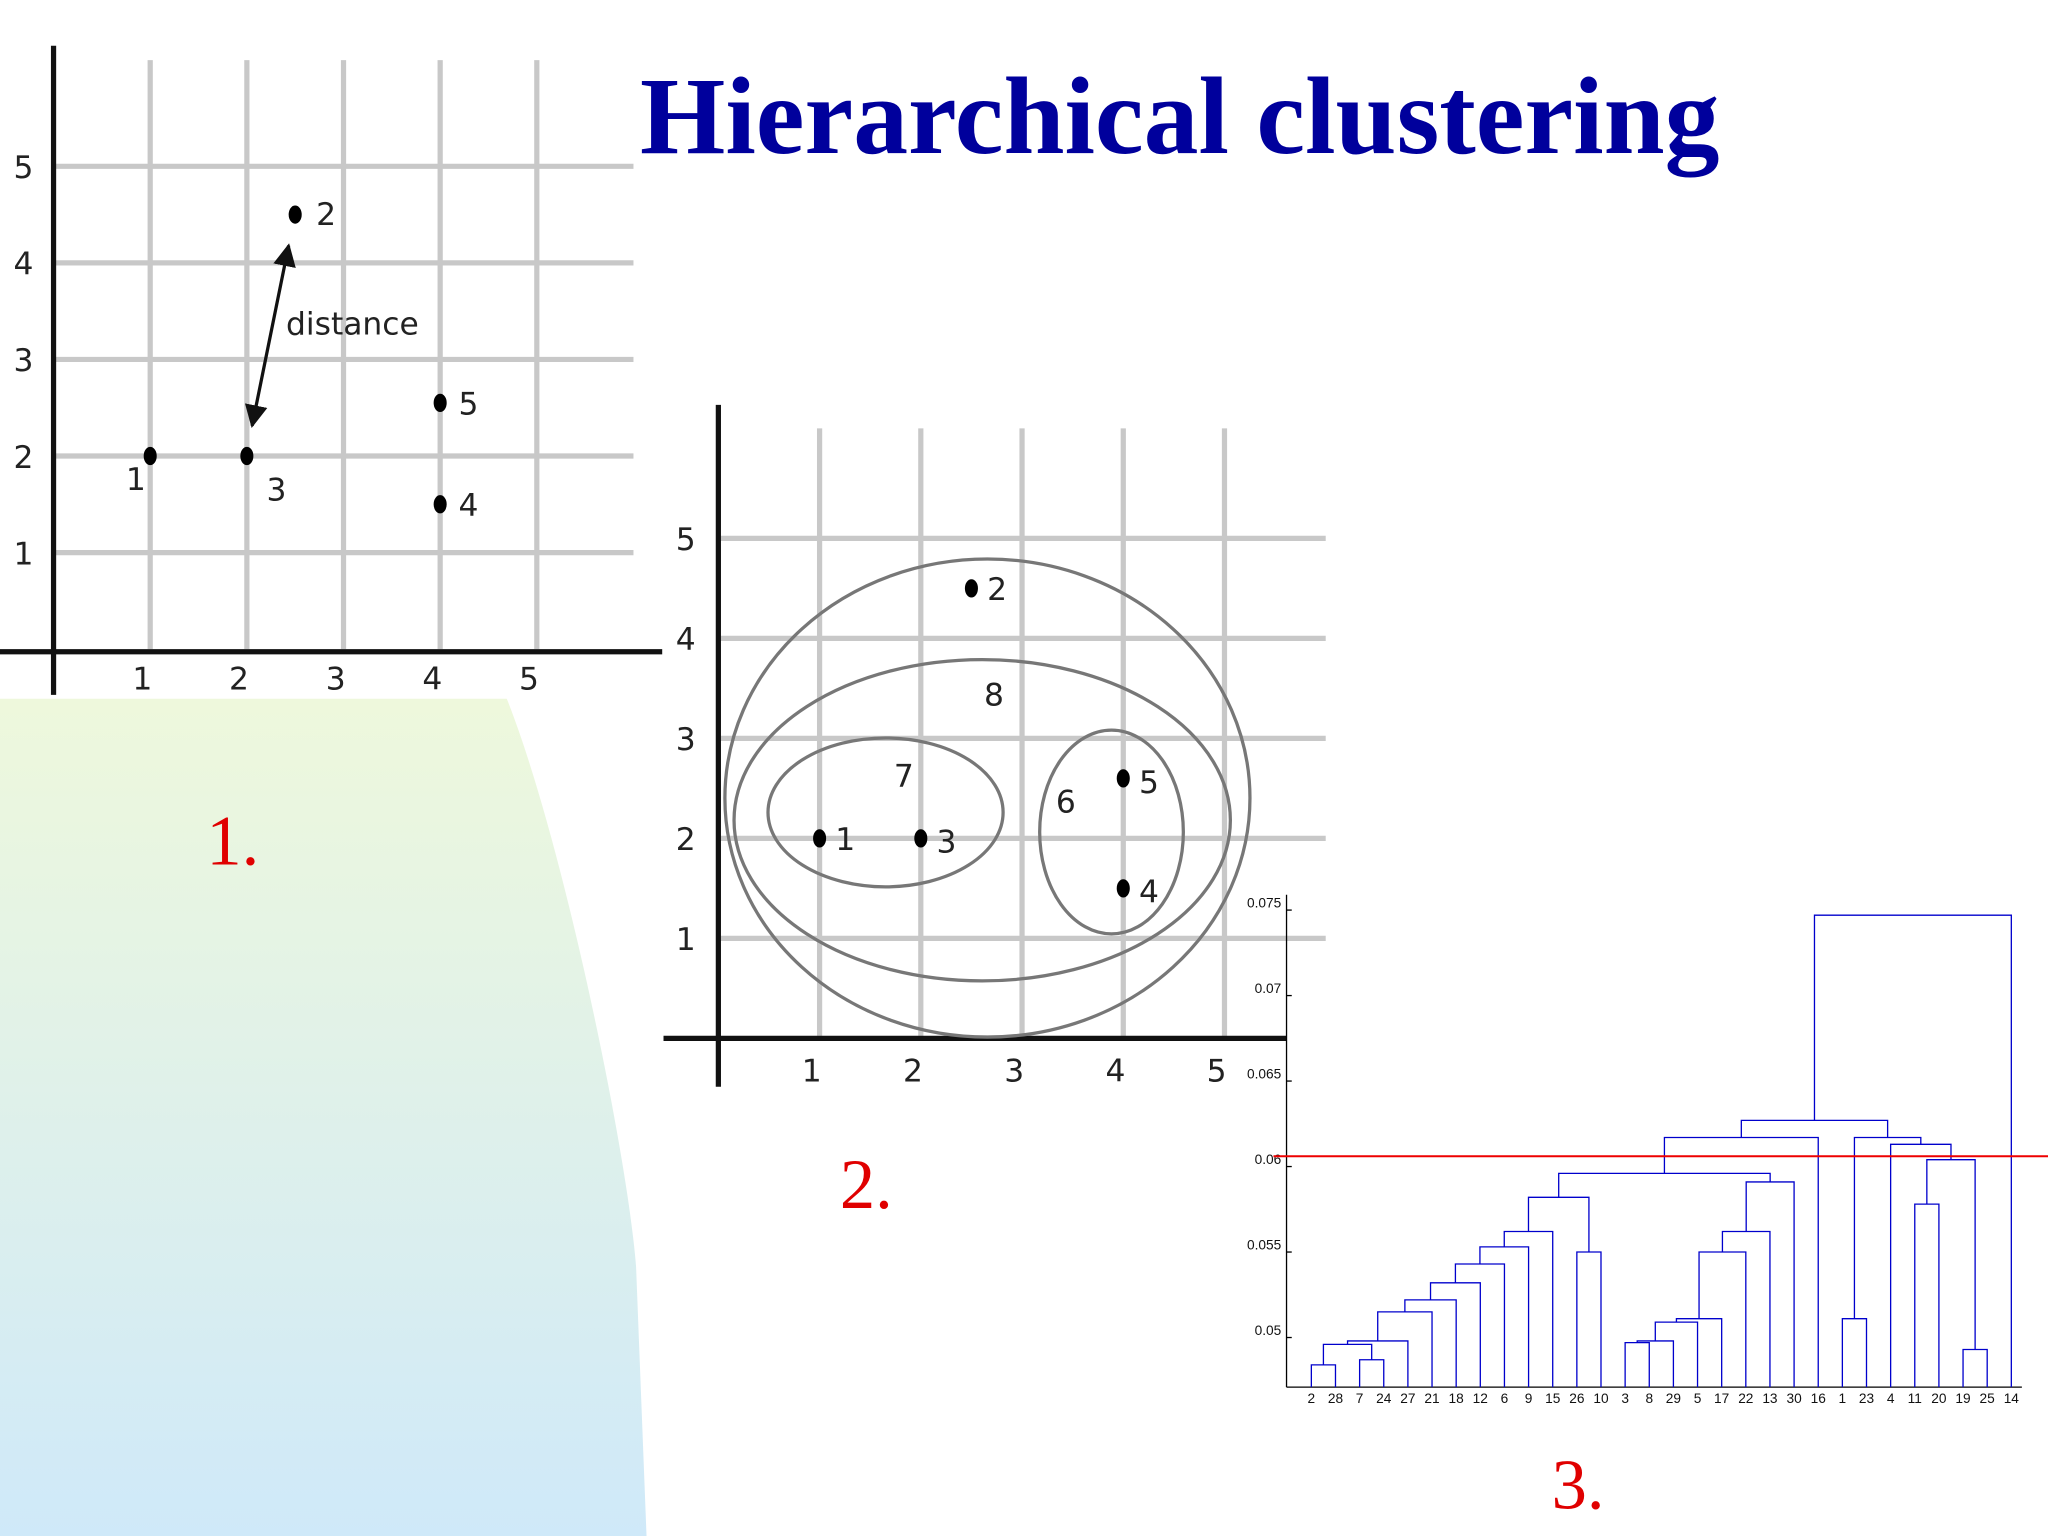 The image size is (2048, 1536). Describe the element at coordinates (1578, 1486) in the screenshot. I see `panel-label: 3.` at that location.